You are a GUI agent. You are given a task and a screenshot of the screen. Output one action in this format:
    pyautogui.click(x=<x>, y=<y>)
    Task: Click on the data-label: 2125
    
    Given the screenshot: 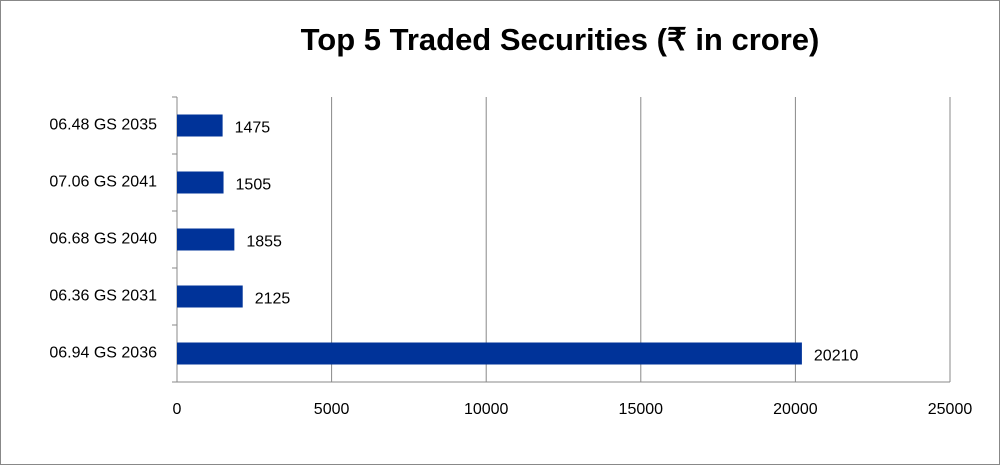 What is the action you would take?
    pyautogui.click(x=273, y=299)
    